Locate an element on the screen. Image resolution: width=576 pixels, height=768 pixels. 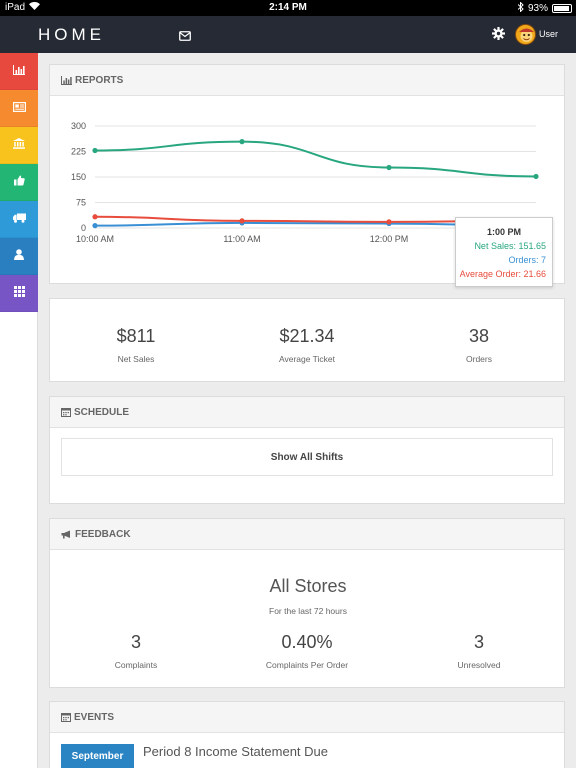
sidebar-item-deliveries is located at coordinates (19, 219).